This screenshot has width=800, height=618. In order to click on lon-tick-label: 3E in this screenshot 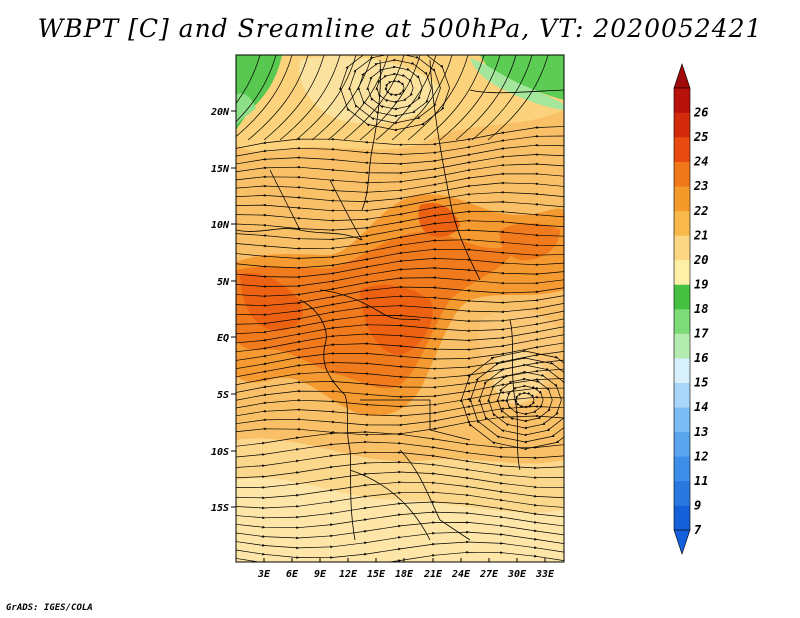, I will do `click(264, 574)`.